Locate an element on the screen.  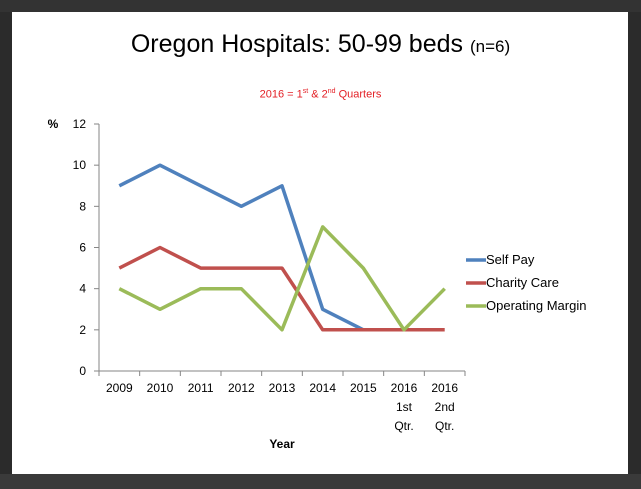
window-frame-bottom is located at coordinates (320, 481).